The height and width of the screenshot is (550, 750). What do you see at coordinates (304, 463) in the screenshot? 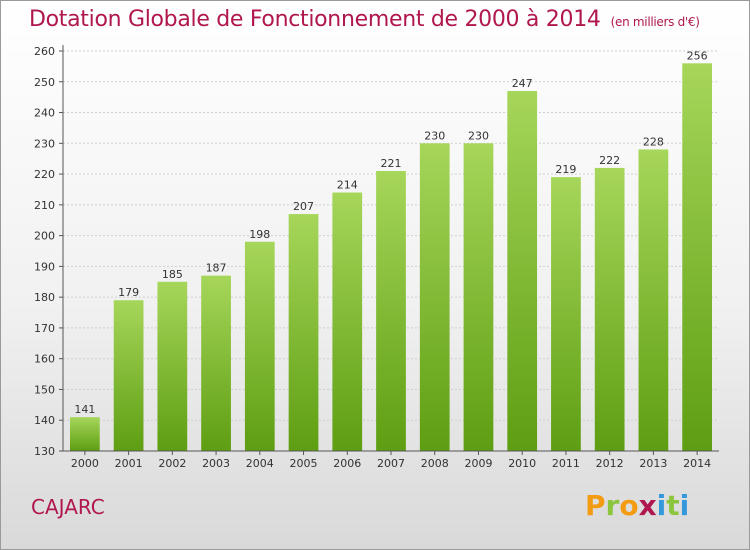
I see `x-tick-label-2005: 2005` at bounding box center [304, 463].